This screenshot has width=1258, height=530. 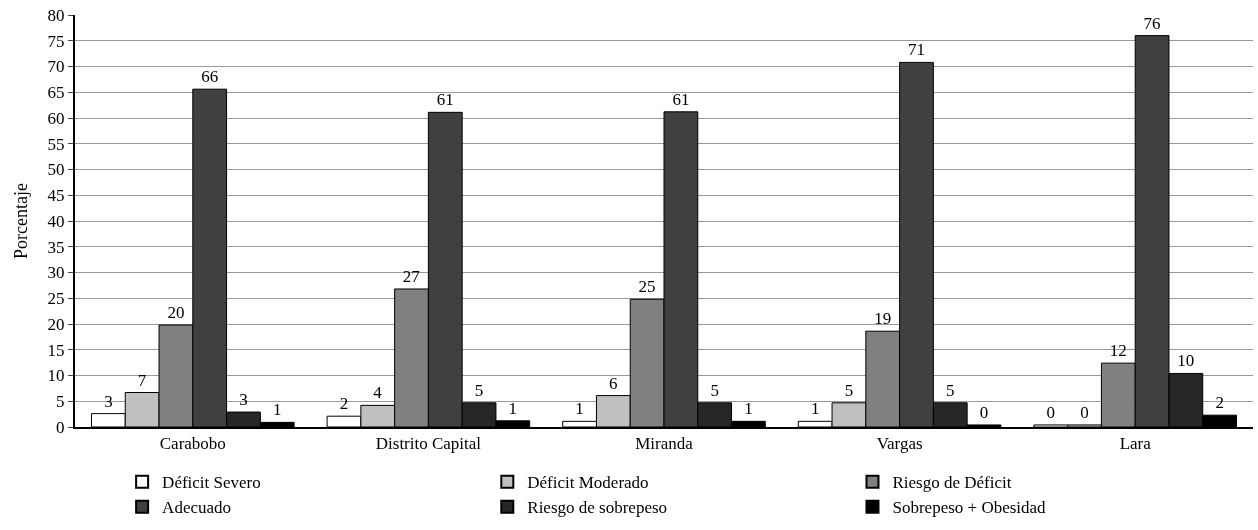 I want to click on y-tick-label: 55, so click(x=56, y=144).